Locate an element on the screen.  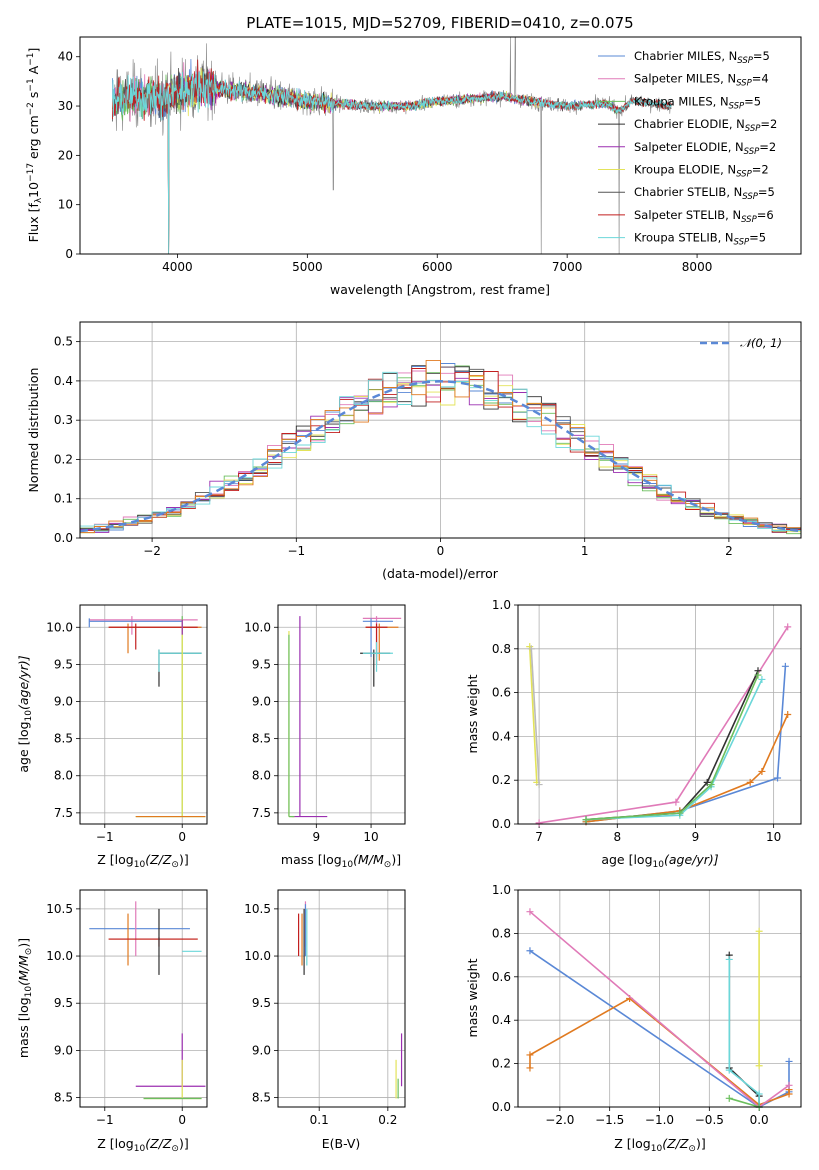
spectrum-x-label: wavelength [Angstrom, rest frame] is located at coordinates (440, 289).